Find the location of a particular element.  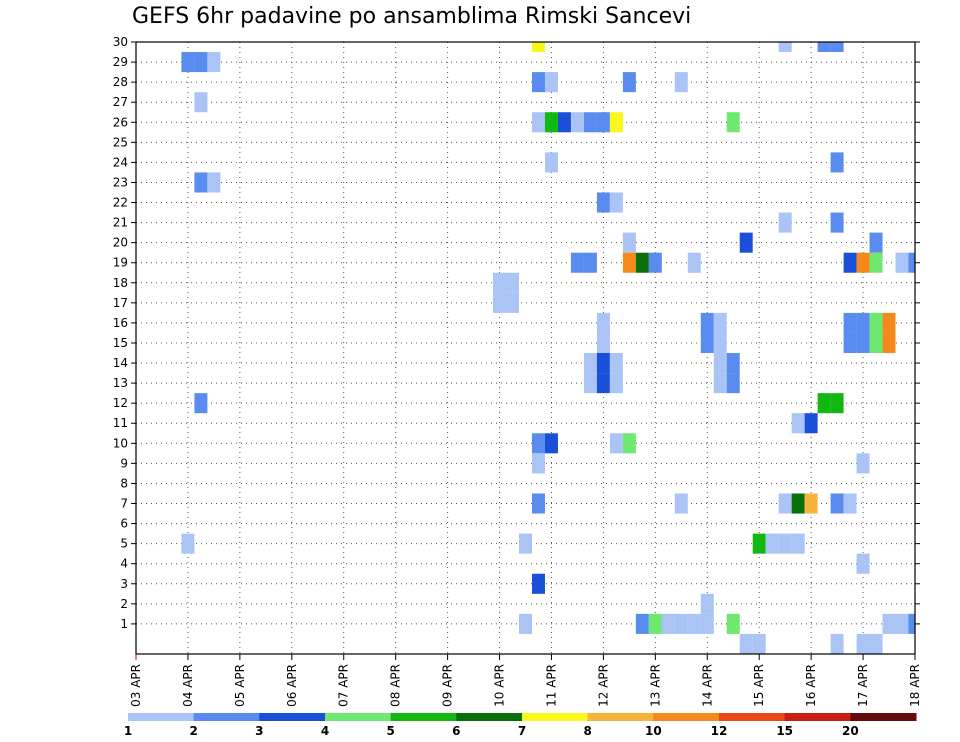

x-tick-label: 17 APR is located at coordinates (863, 685).